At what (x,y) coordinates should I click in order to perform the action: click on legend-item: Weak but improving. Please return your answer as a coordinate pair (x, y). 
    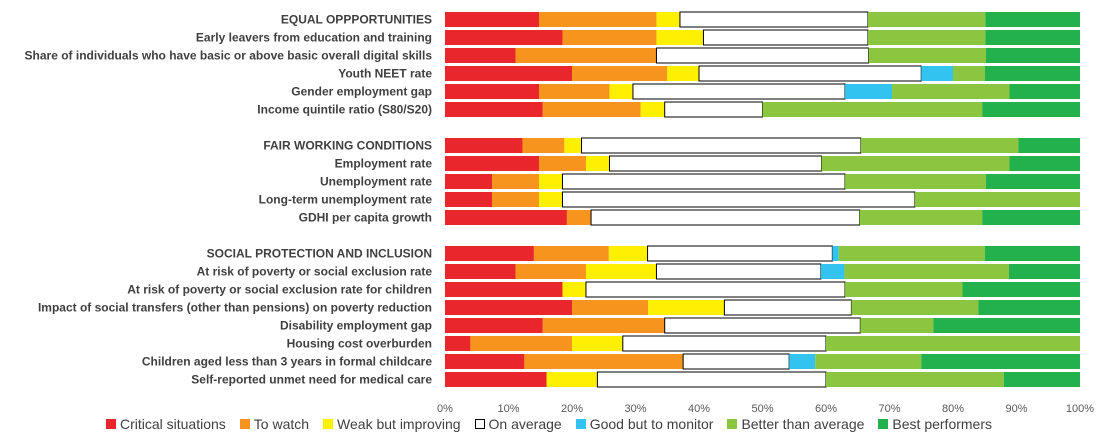
    Looking at the image, I should click on (392, 424).